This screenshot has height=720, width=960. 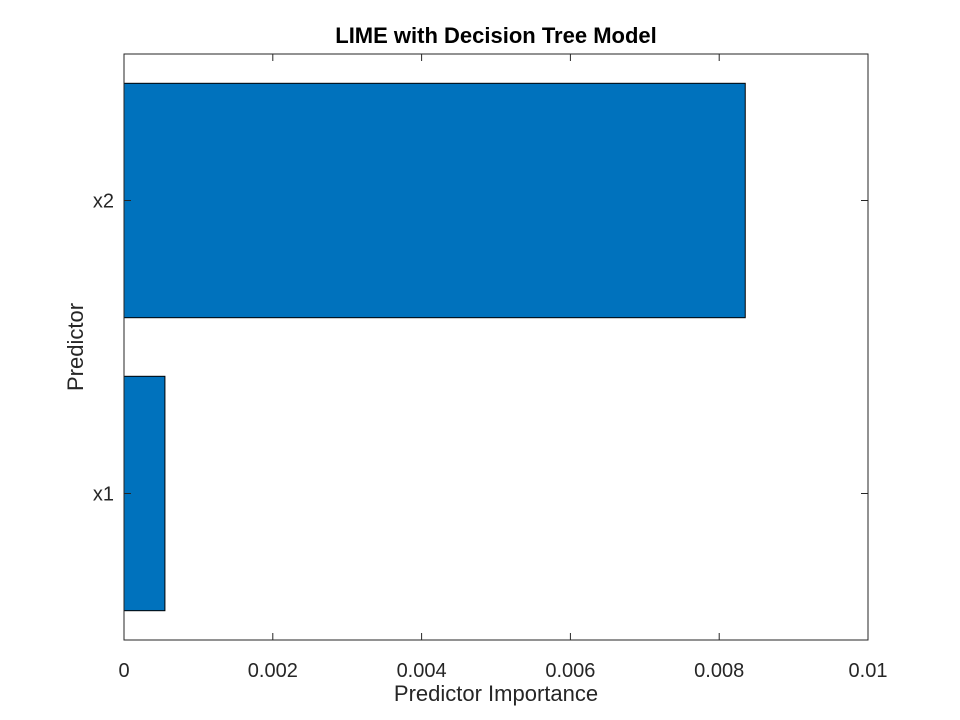 I want to click on x-tick-label: 0.01, so click(x=868, y=671).